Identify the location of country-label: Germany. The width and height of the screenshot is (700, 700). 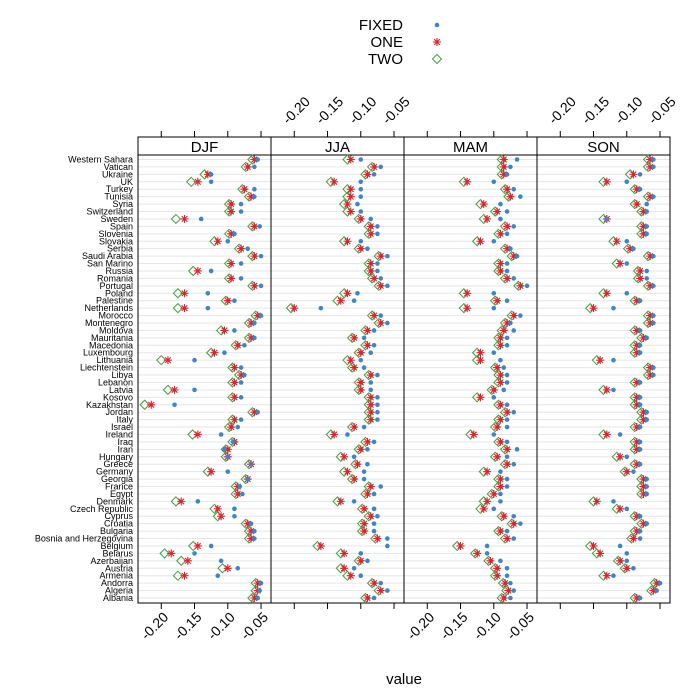
(115, 472).